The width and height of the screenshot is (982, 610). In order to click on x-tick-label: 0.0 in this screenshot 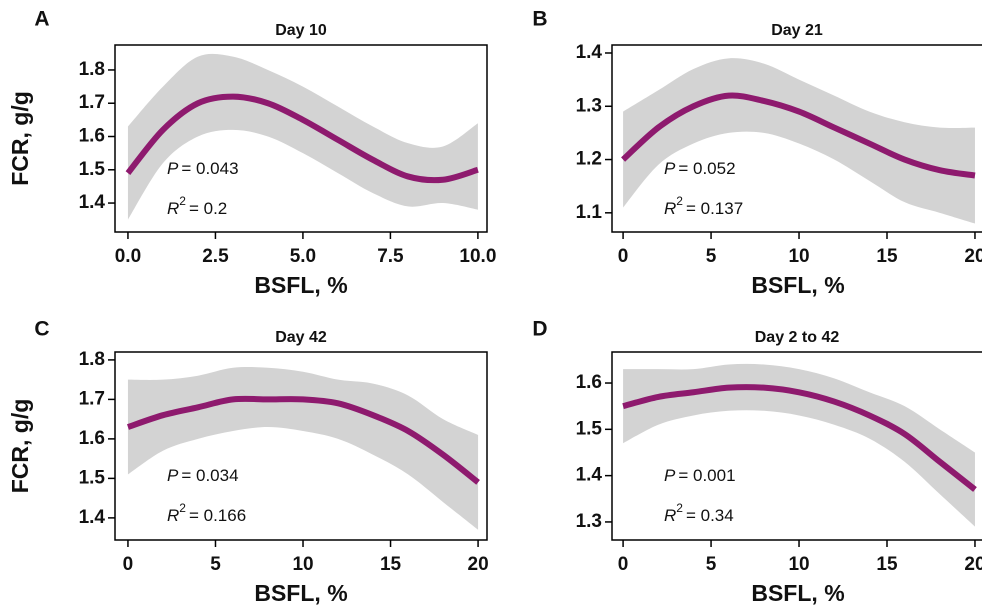, I will do `click(128, 256)`.